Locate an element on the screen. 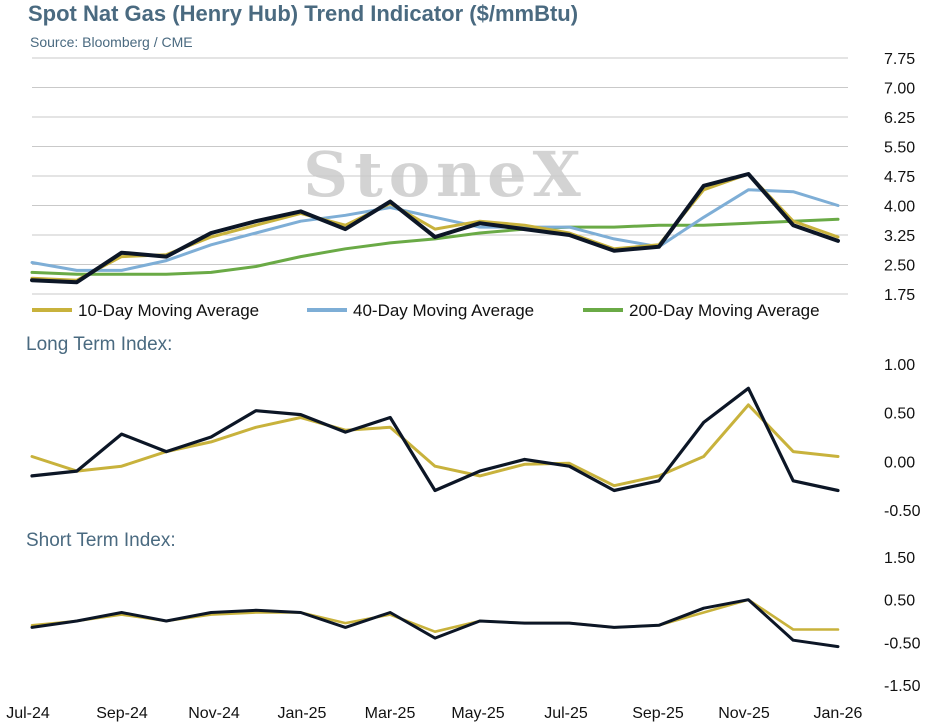  x-tick-label: Mar-25 is located at coordinates (390, 713).